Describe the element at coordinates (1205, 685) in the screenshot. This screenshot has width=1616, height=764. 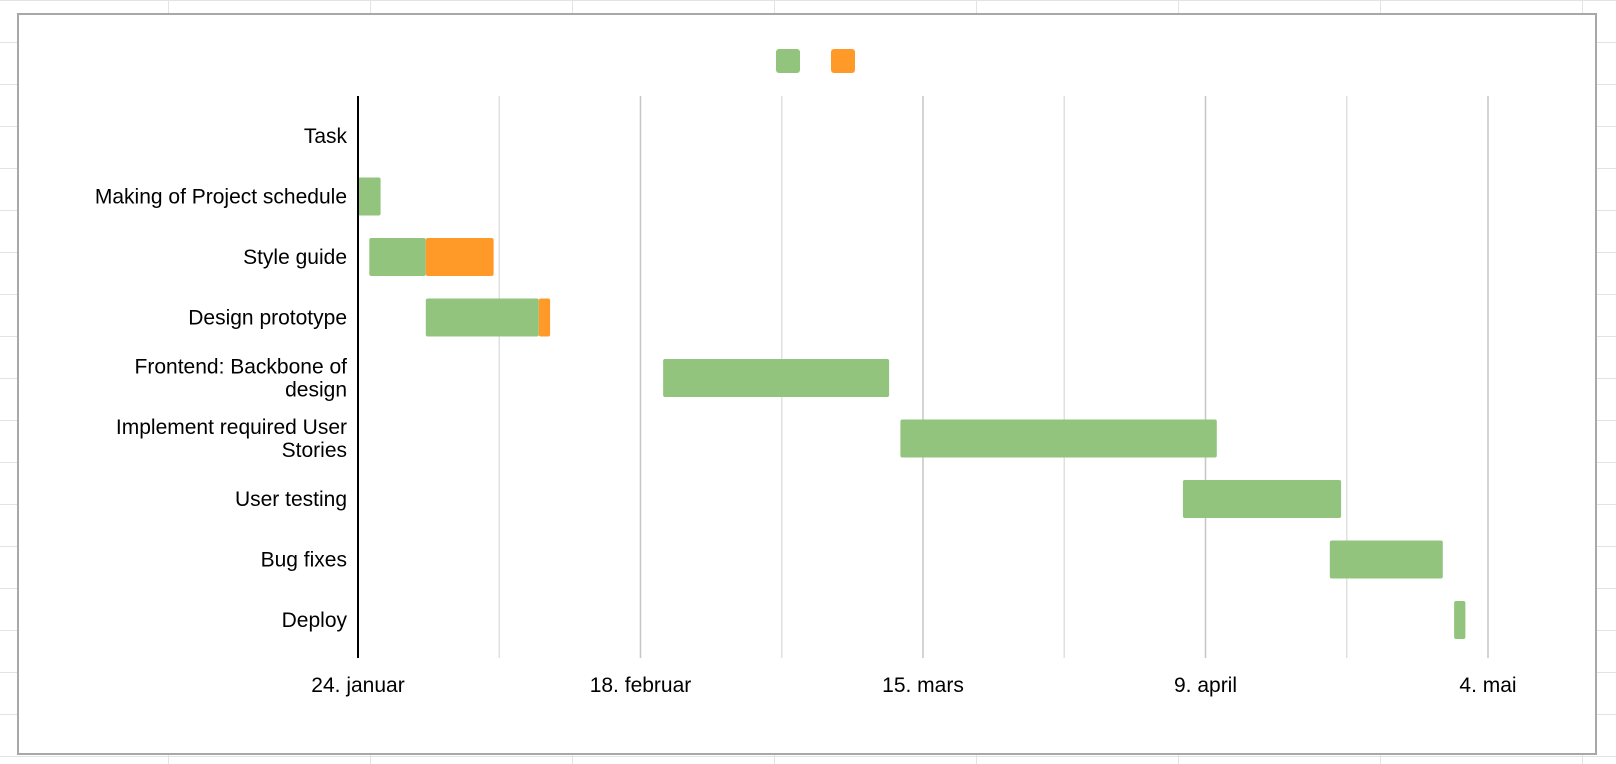
I see `x-tick-label-3: 9. april` at that location.